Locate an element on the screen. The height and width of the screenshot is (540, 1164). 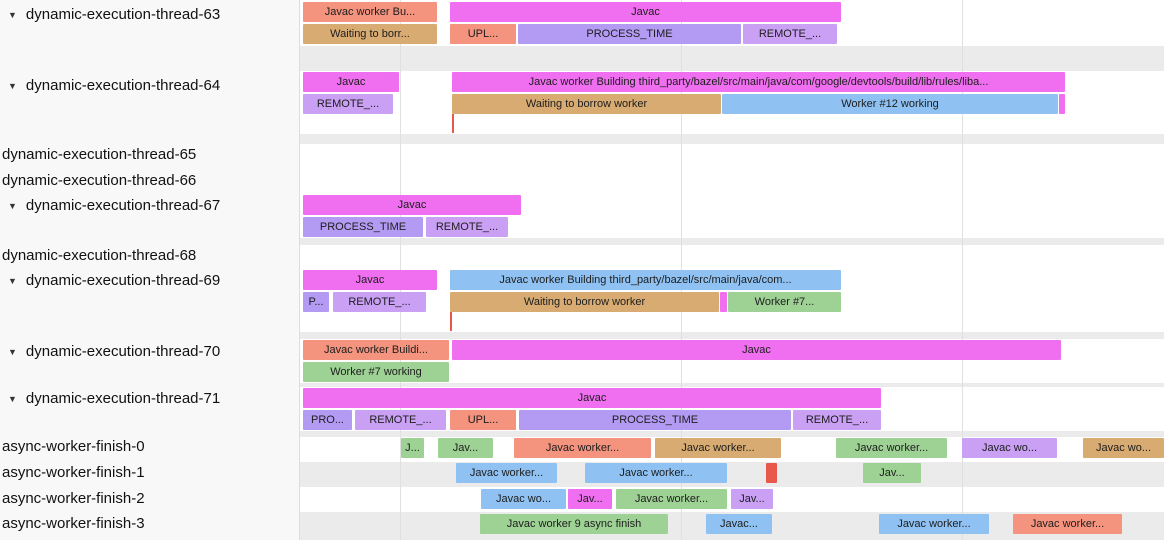
track-name-row: ▼ dynamic-execution-thread-67 is located at coordinates (114, 206).